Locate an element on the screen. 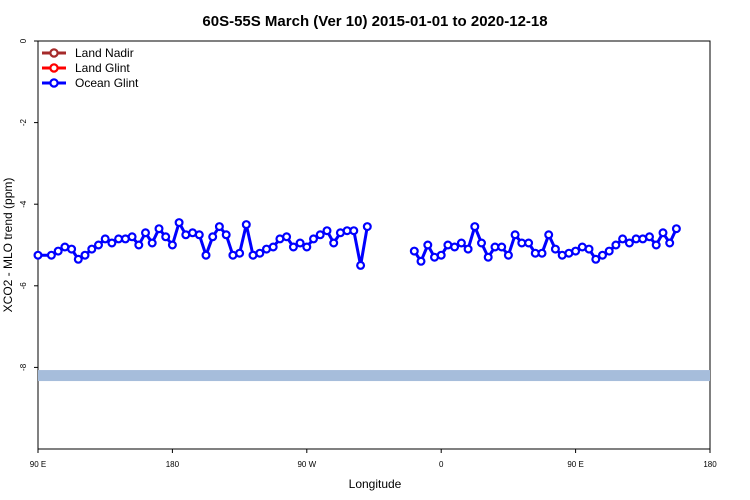 The height and width of the screenshot is (500, 750). y-axis: 0 -2 -4 -6 -8 is located at coordinates (28, 204).